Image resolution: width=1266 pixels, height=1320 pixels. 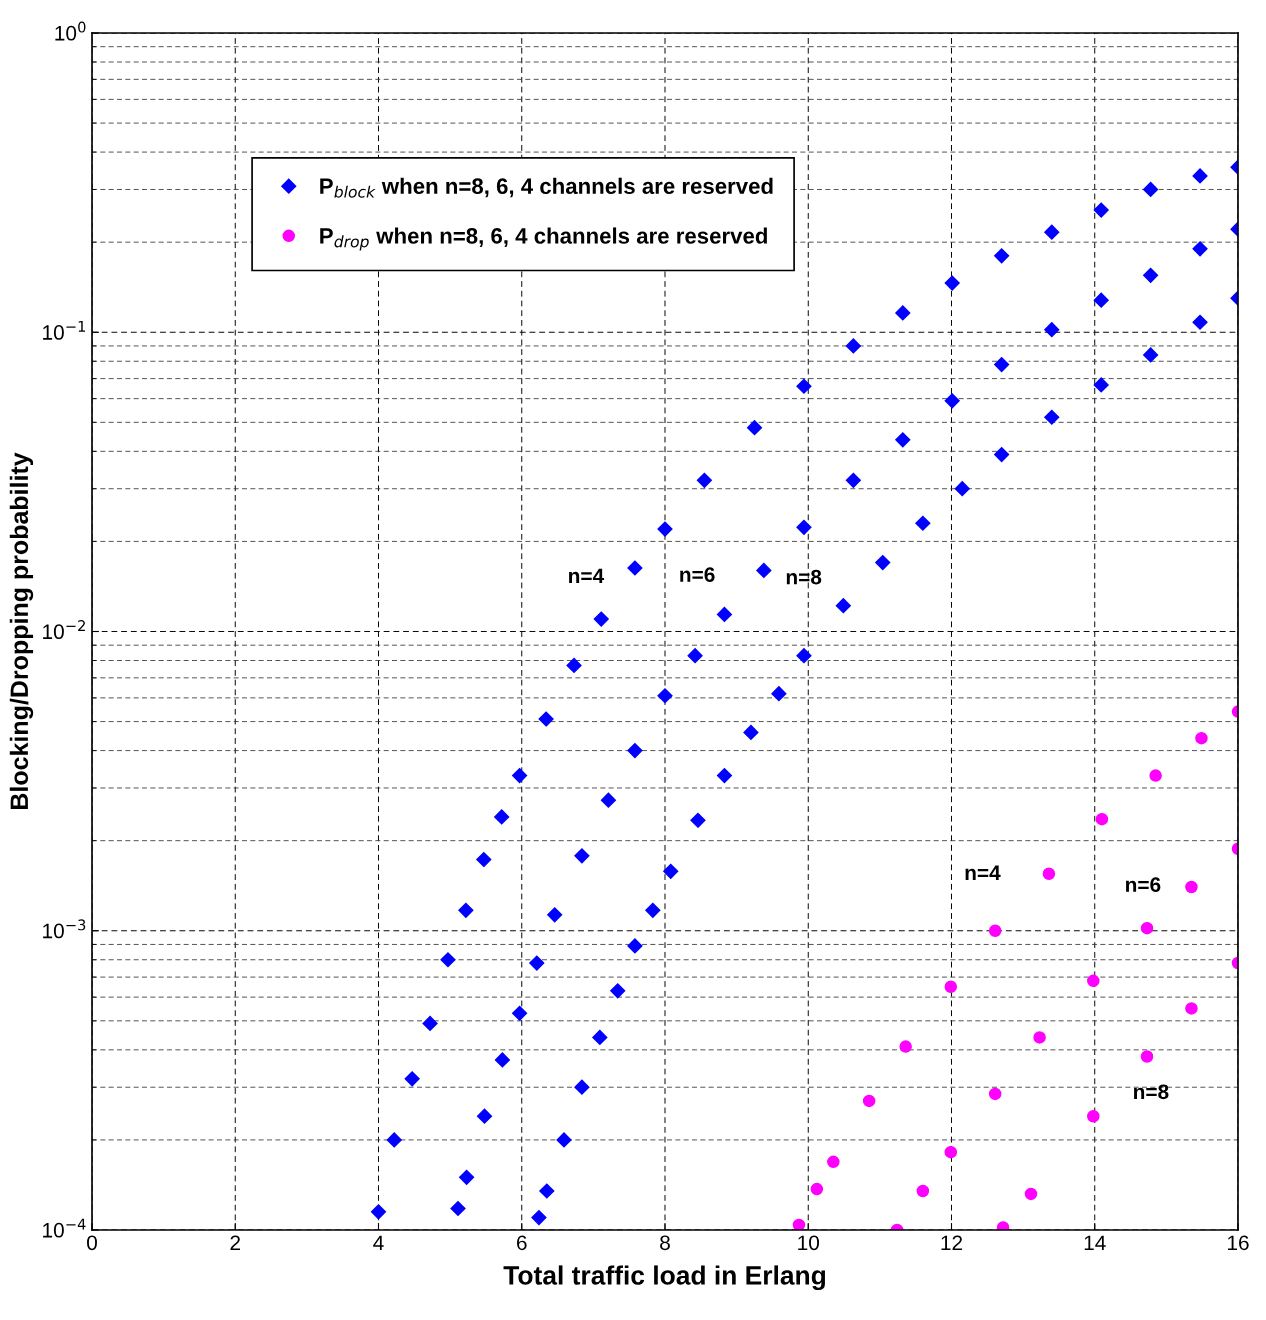 I want to click on x-axis-title: Total traffic load in Erlang, so click(x=664, y=1278).